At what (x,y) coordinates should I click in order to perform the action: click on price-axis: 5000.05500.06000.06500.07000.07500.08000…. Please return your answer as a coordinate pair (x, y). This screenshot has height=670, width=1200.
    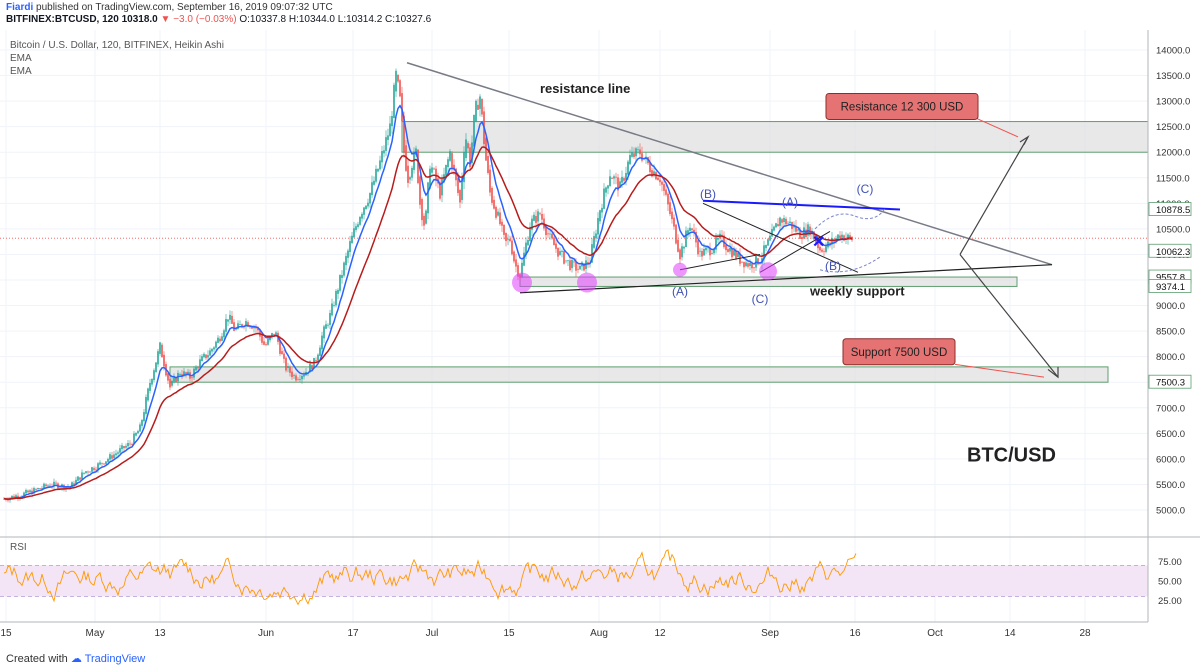
    Looking at the image, I should click on (1169, 326).